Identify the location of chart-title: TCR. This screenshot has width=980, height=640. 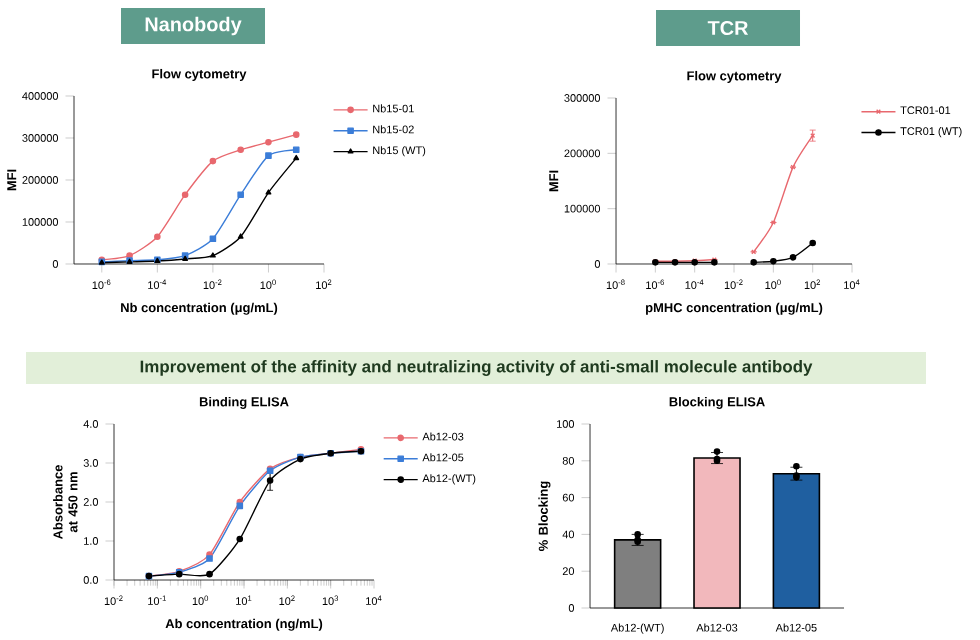
(728, 28).